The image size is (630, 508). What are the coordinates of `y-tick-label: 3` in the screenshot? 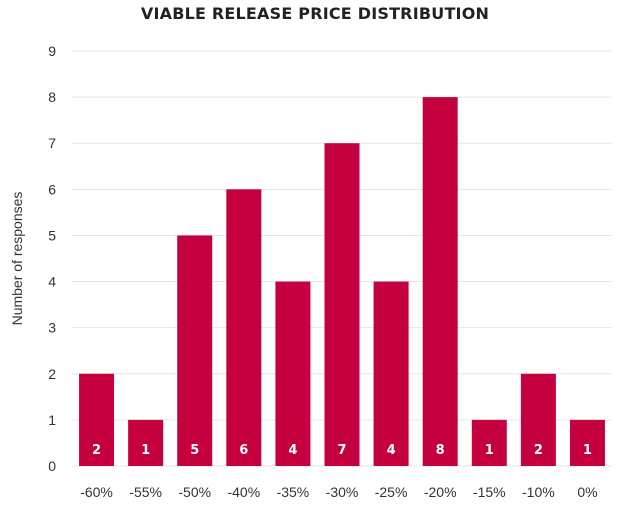 It's located at (52, 328).